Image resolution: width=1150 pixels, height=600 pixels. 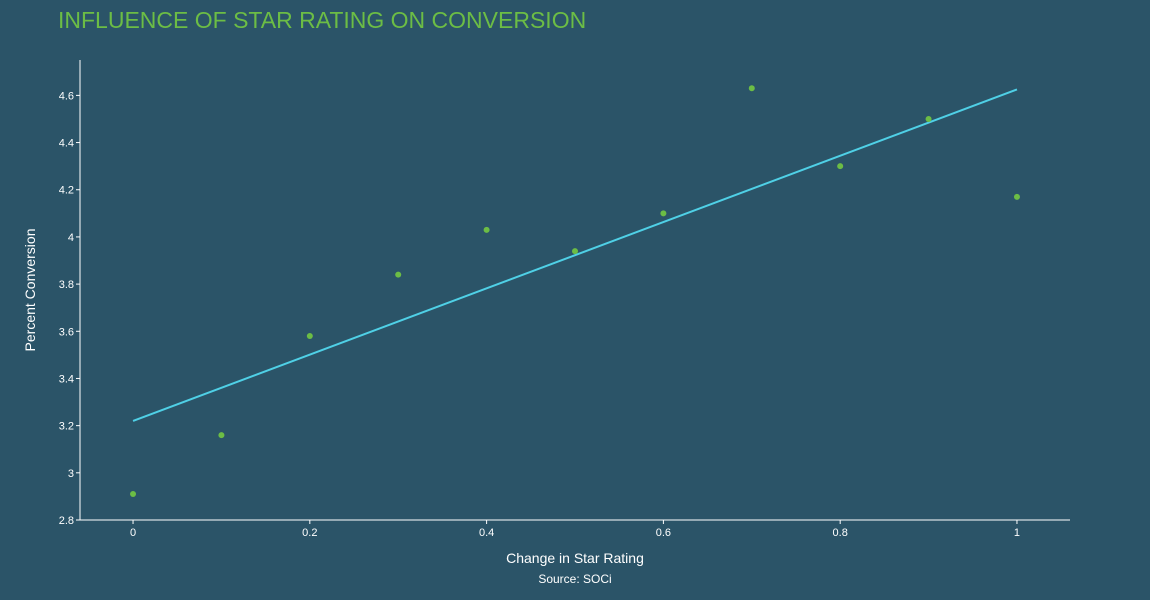 What do you see at coordinates (69, 308) in the screenshot?
I see `y-axis-ticks: 2.8 3 3.2 3.4 3.6 3.8 4 4.2 4.4 4.6` at bounding box center [69, 308].